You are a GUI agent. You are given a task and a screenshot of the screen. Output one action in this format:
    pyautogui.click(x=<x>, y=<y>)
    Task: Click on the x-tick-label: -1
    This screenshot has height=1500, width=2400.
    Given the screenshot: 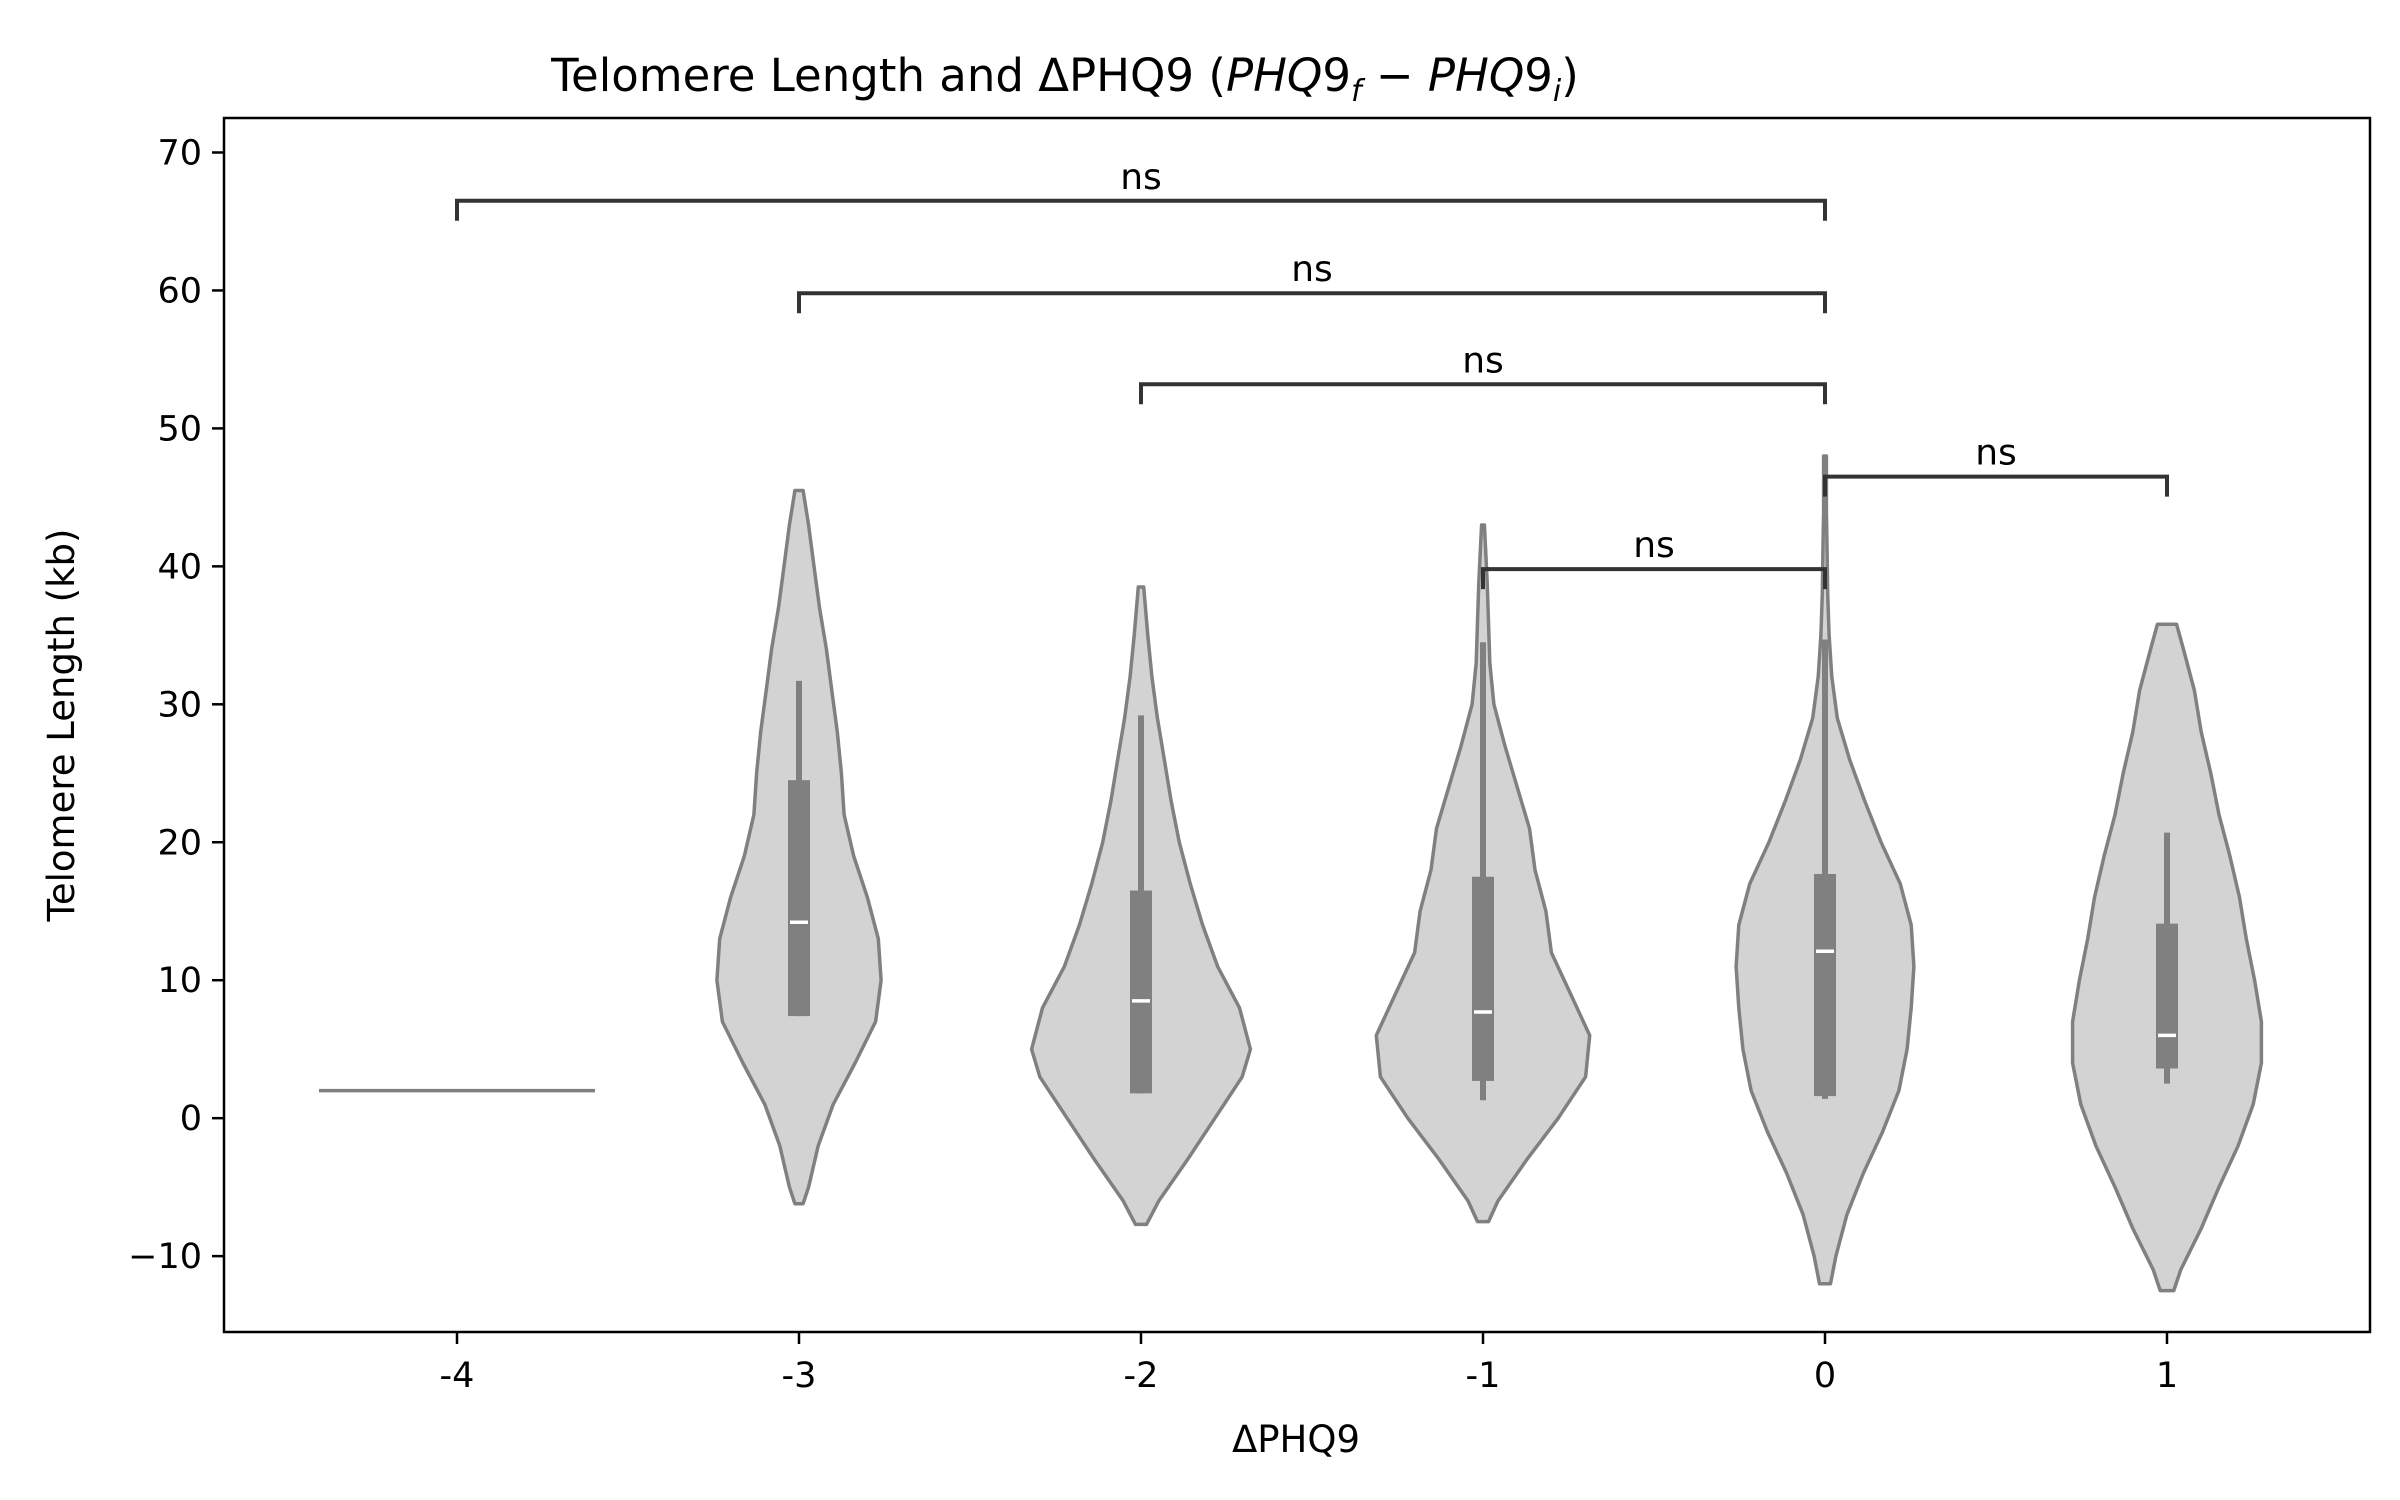 What is the action you would take?
    pyautogui.click(x=1483, y=1376)
    